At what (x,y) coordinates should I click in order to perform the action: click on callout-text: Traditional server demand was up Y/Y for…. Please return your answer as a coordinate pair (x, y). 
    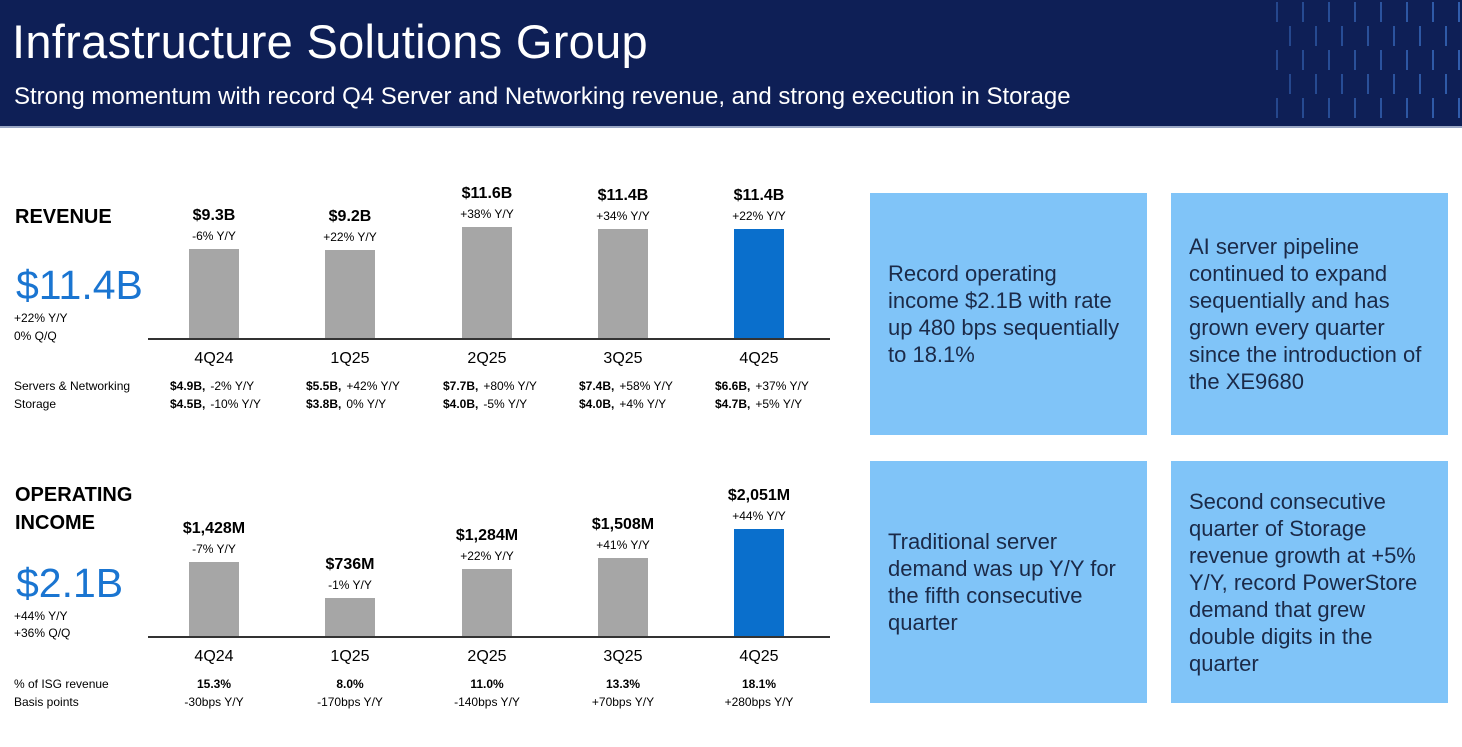
    Looking at the image, I should click on (1002, 582).